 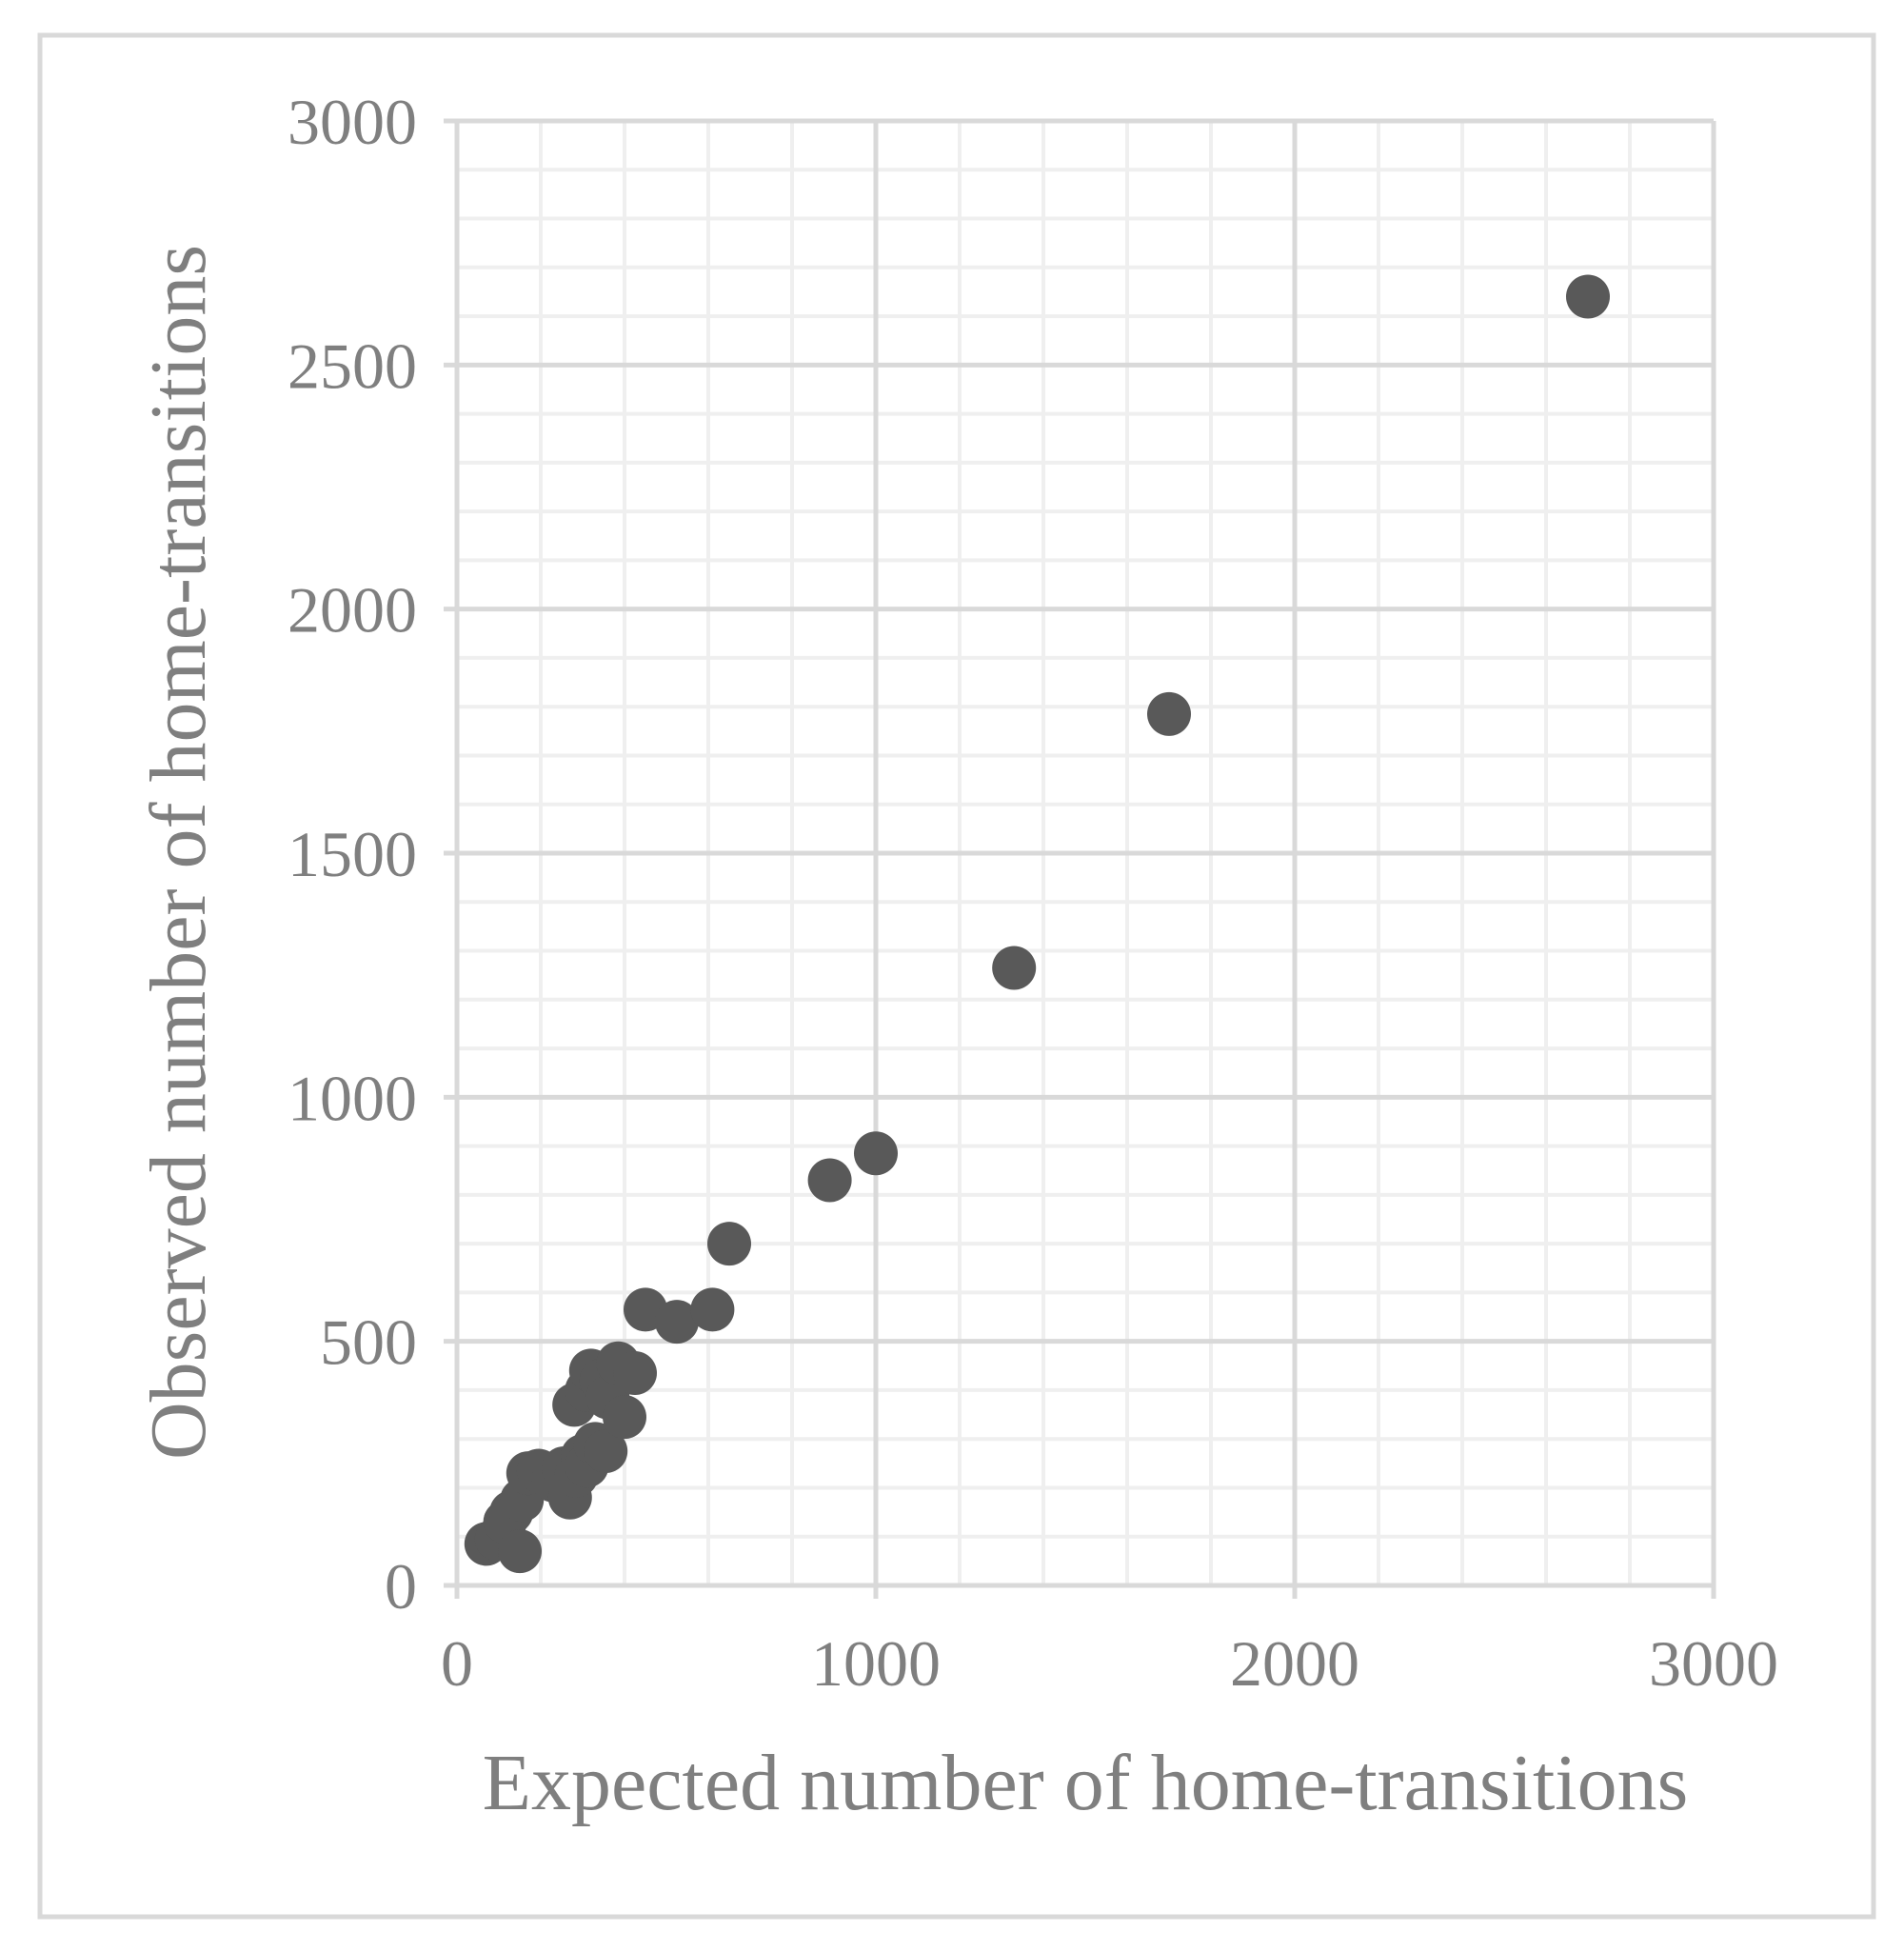 What do you see at coordinates (352, 610) in the screenshot?
I see `y-tick-label: 2000` at bounding box center [352, 610].